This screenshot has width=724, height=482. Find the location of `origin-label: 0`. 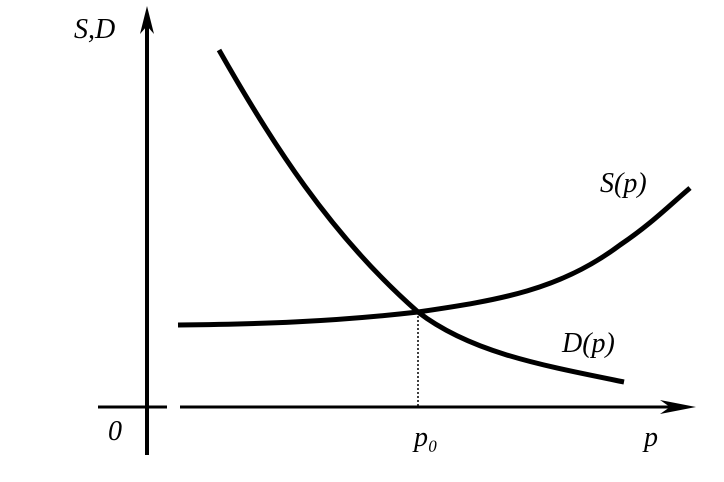

origin-label: 0 is located at coordinates (115, 431).